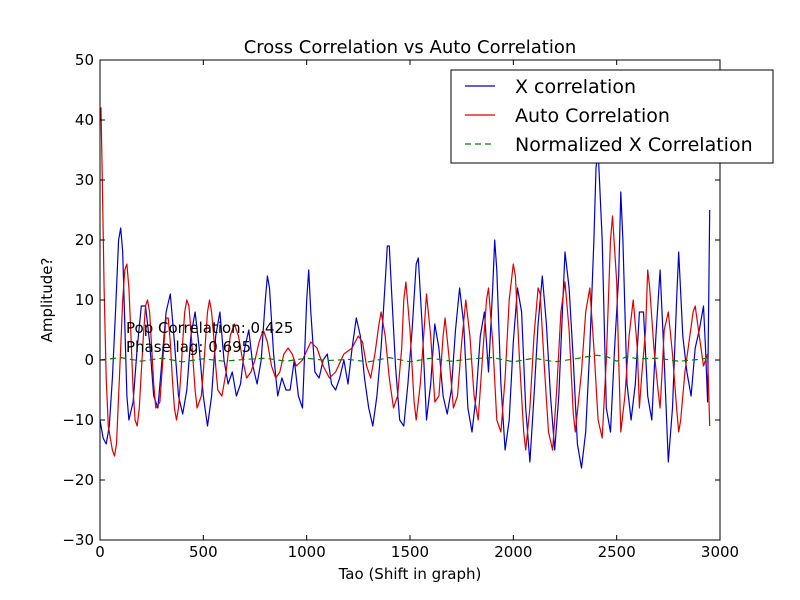  What do you see at coordinates (47, 300) in the screenshot?
I see `y-axis-label: Amplitude?` at bounding box center [47, 300].